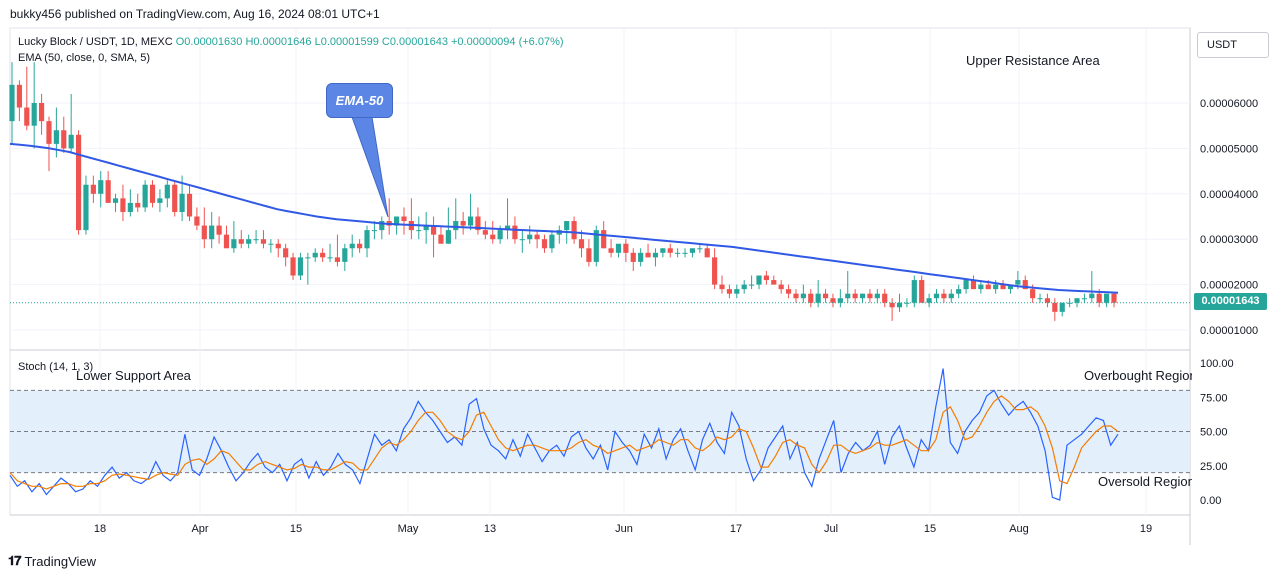 Image resolution: width=1281 pixels, height=579 pixels. What do you see at coordinates (408, 529) in the screenshot?
I see `time-tick-label: May` at bounding box center [408, 529].